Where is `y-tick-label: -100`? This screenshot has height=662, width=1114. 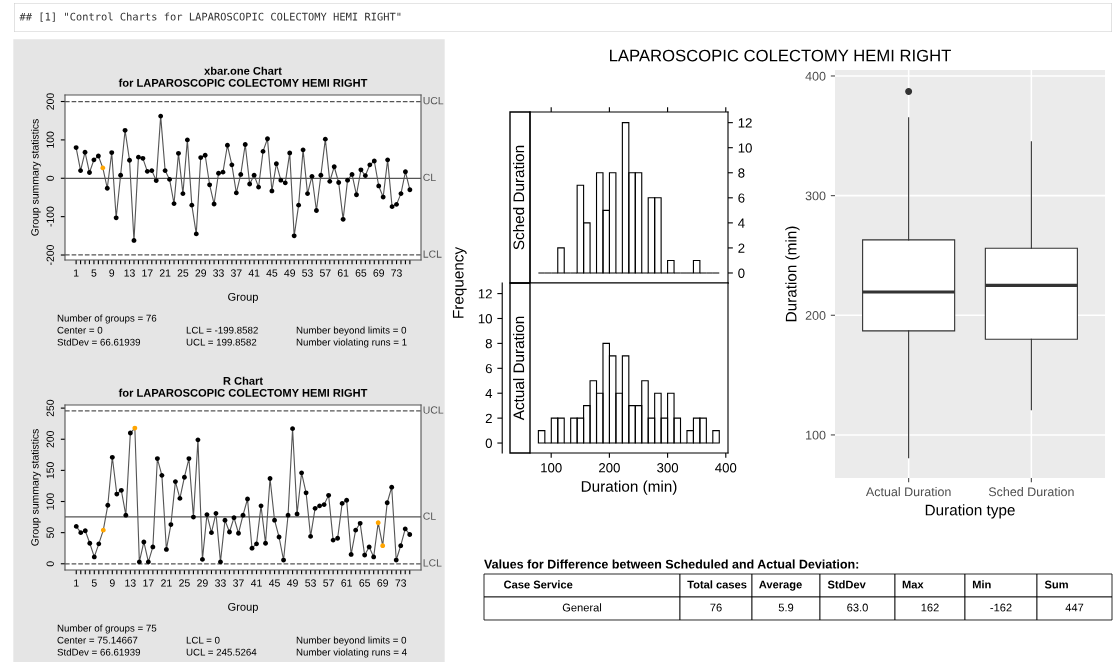
y-tick-label: -100 is located at coordinates (50, 216).